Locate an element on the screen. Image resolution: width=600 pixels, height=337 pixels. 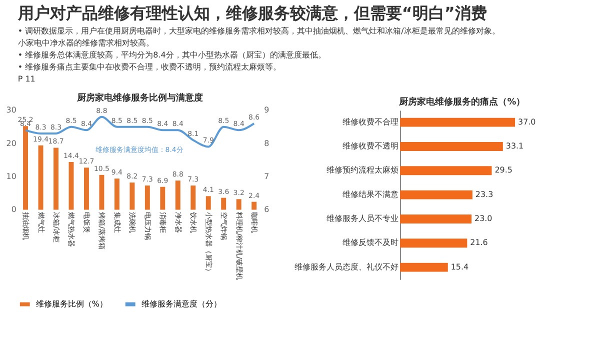
data-label: 29.5 is located at coordinates (503, 170).